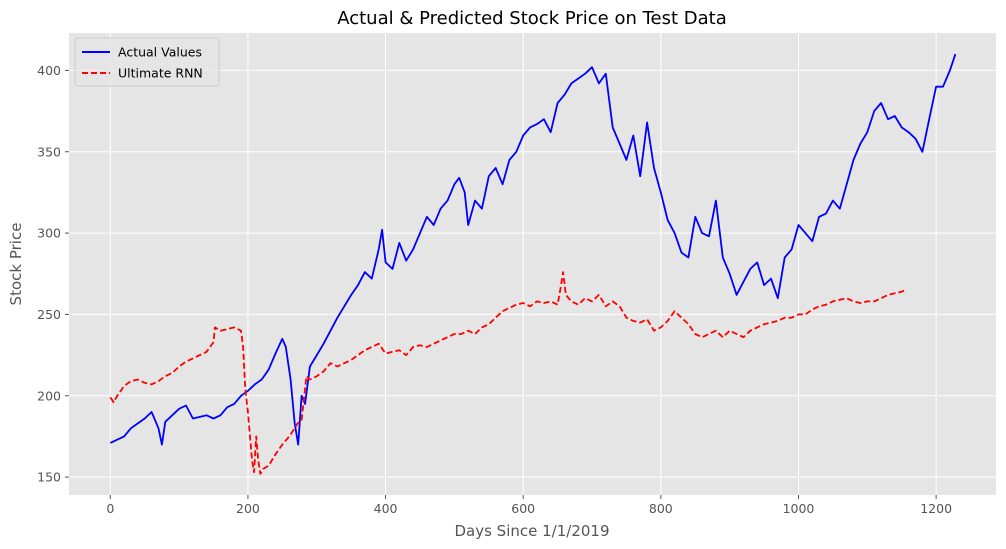 Image resolution: width=1006 pixels, height=549 pixels. I want to click on y-axis-label: Stock Price, so click(16, 264).